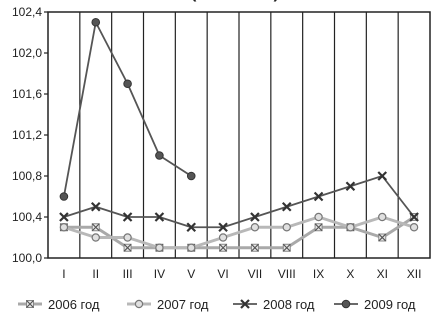 This screenshot has width=433, height=323. I want to click on legend-item: 2009 год, so click(375, 304).